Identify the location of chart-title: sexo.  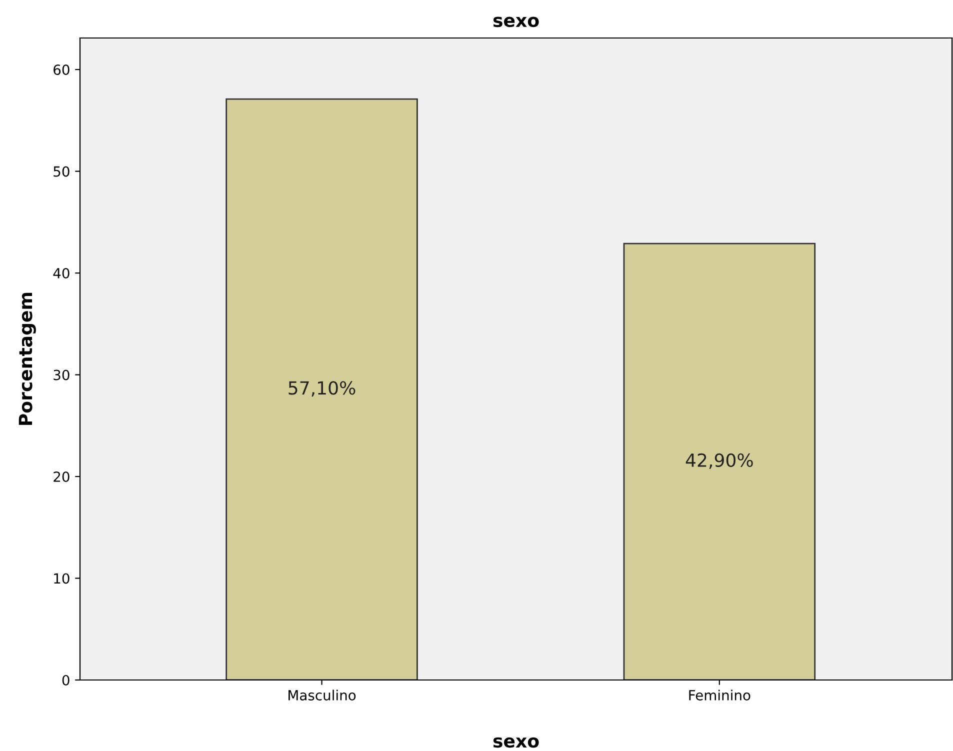
(516, 22).